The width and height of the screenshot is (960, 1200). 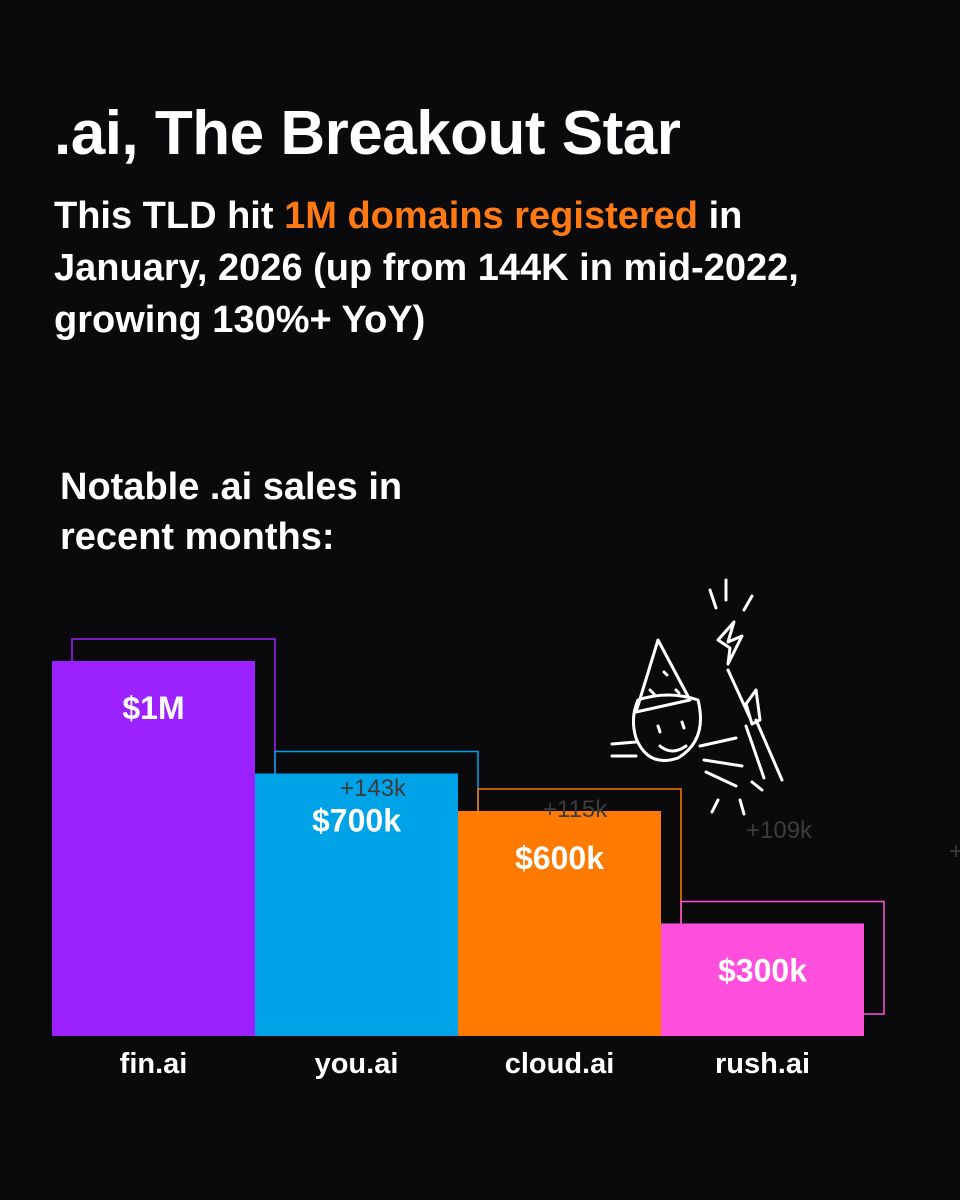 What do you see at coordinates (575, 809) in the screenshot?
I see `annotation: +115k` at bounding box center [575, 809].